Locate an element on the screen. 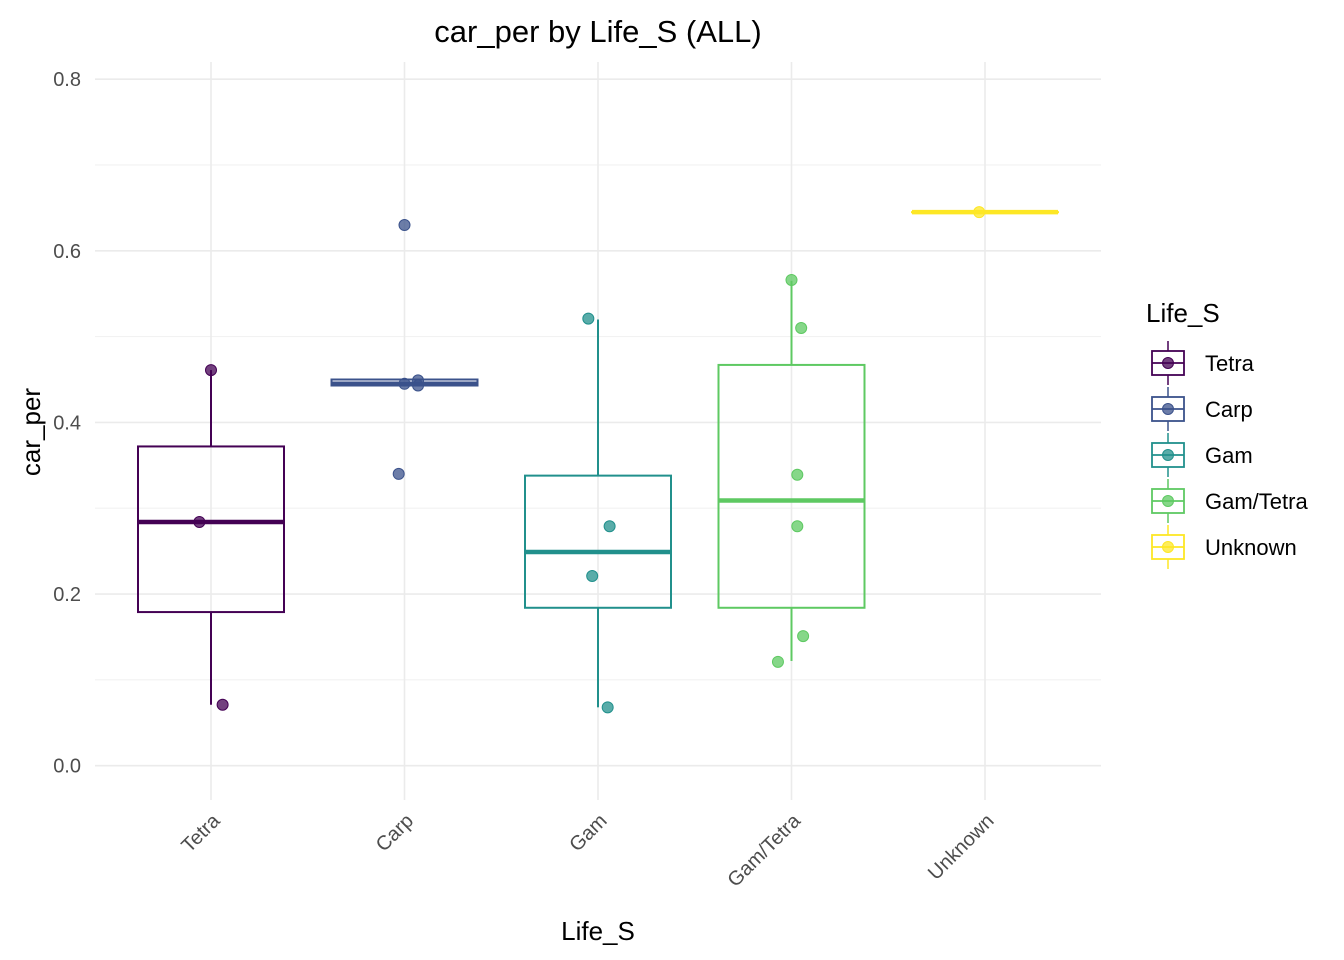 The height and width of the screenshot is (960, 1344). y-axis-ticks: 0.0 0.2 0.4 0.6 0.8 is located at coordinates (67, 423).